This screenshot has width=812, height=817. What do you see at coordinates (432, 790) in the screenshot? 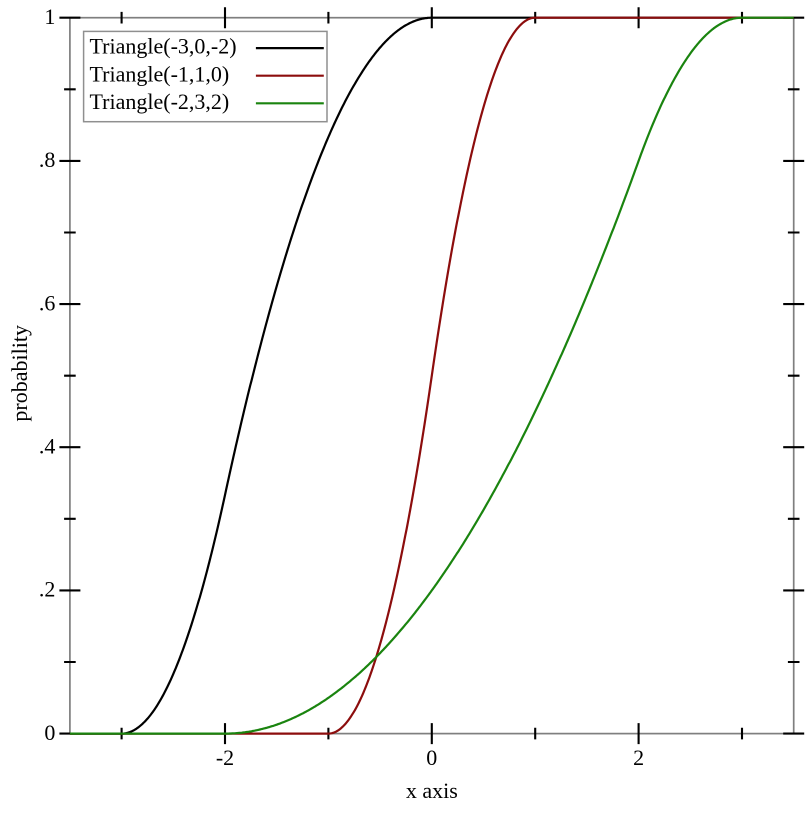
I see `svg-text: x axis` at bounding box center [432, 790].